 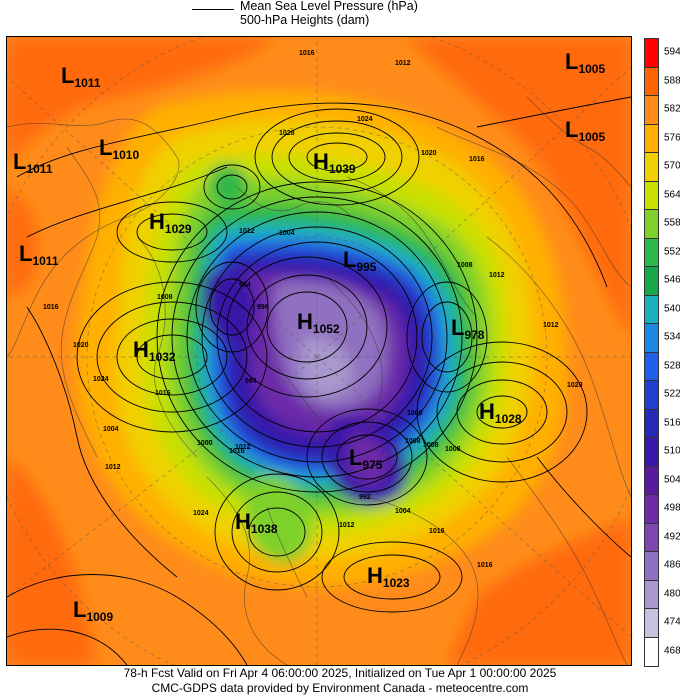 I want to click on low-pressure-marker: L1009, so click(x=93, y=610).